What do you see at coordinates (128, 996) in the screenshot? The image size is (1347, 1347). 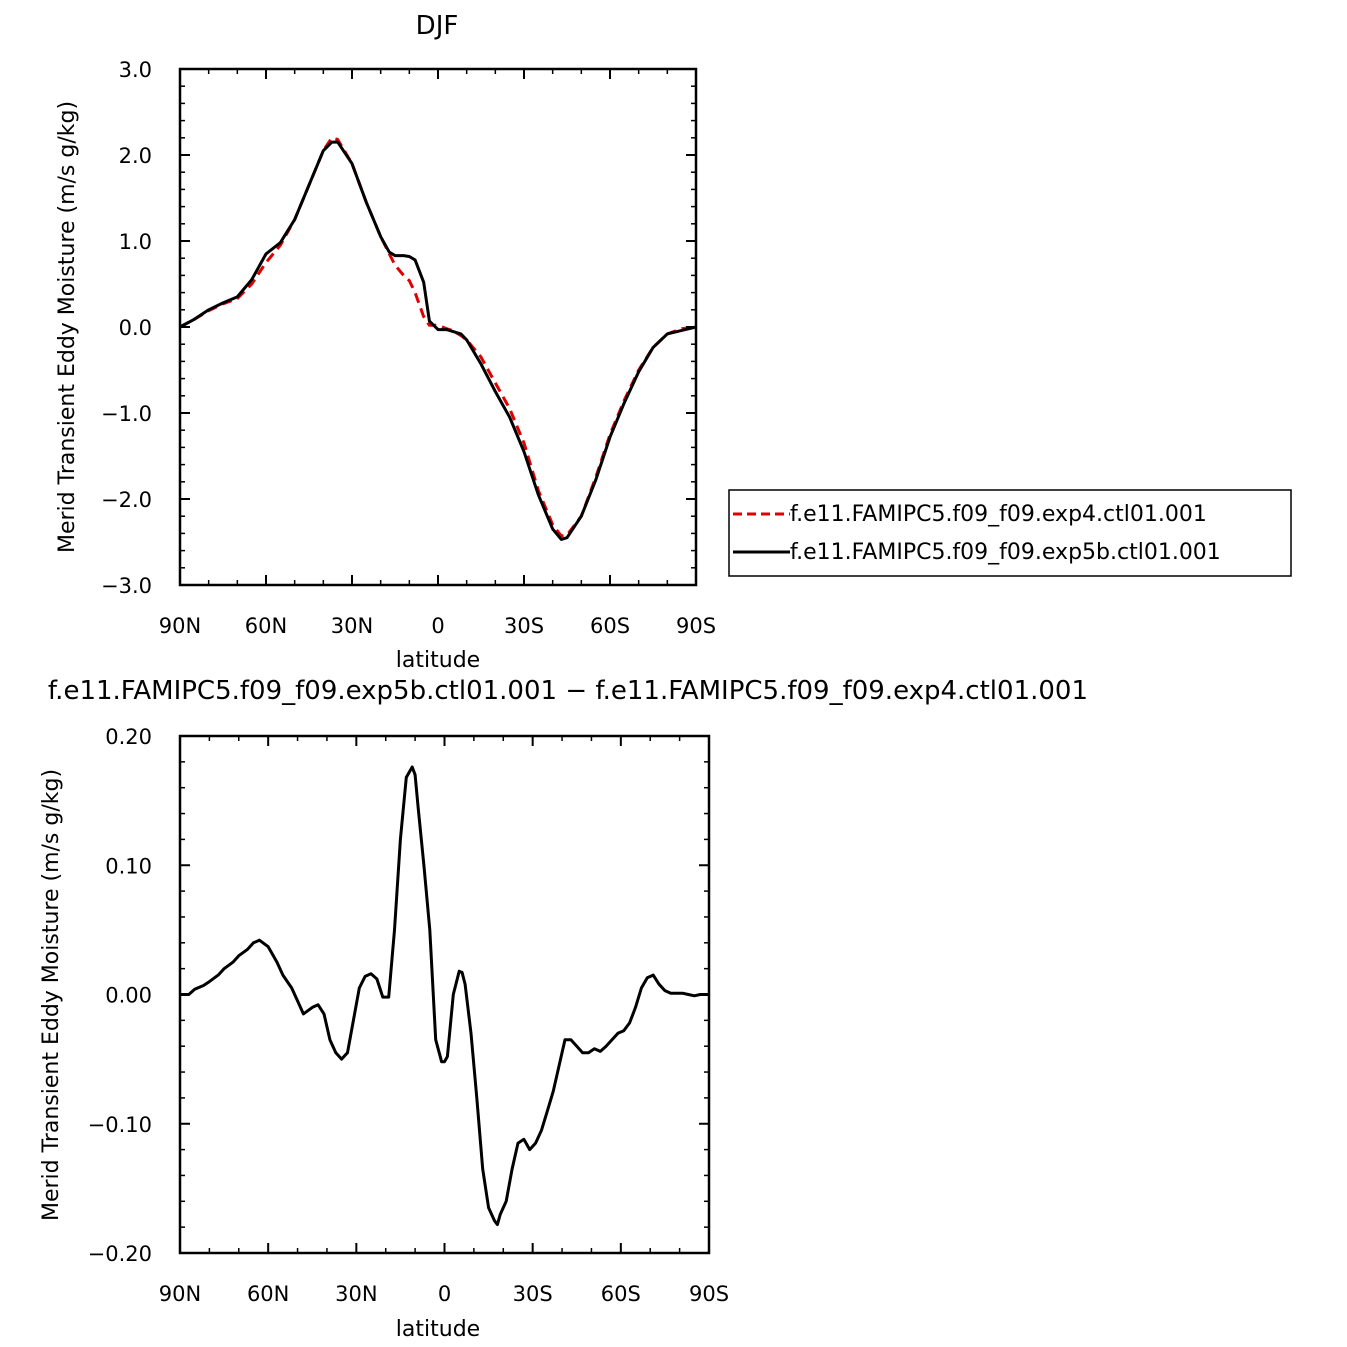 I see `y-tick-label: 0.00` at bounding box center [128, 996].